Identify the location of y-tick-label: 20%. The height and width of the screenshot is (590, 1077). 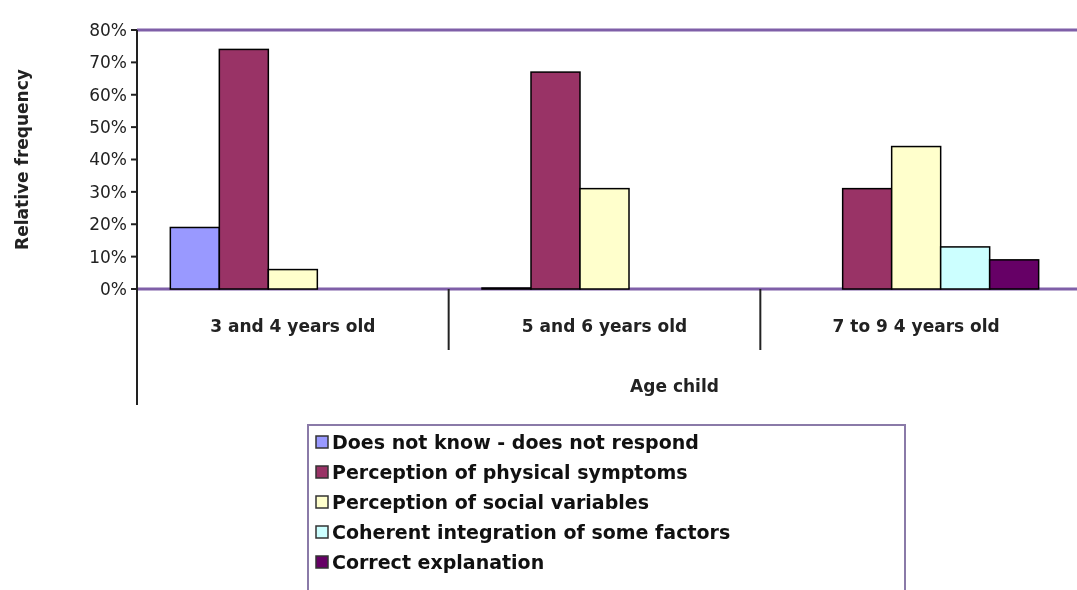
(108, 224).